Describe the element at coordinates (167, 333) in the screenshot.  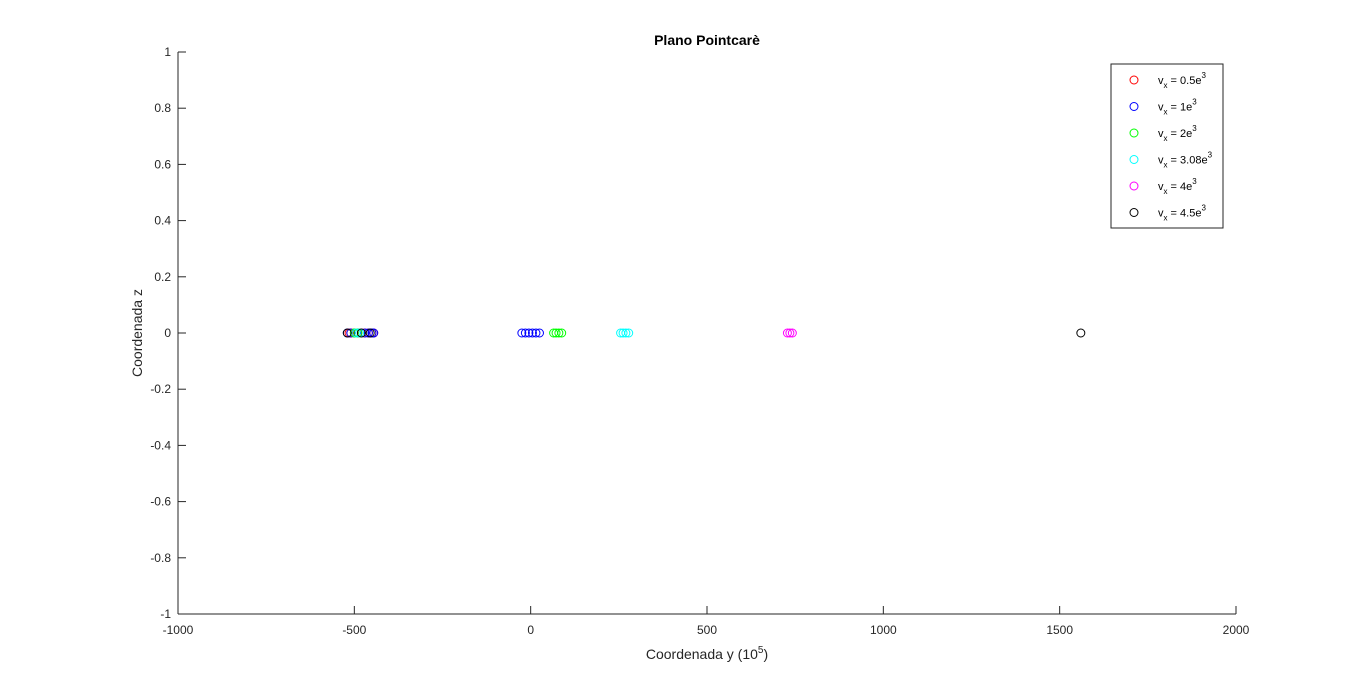
I see `y-tick-label: 0` at that location.